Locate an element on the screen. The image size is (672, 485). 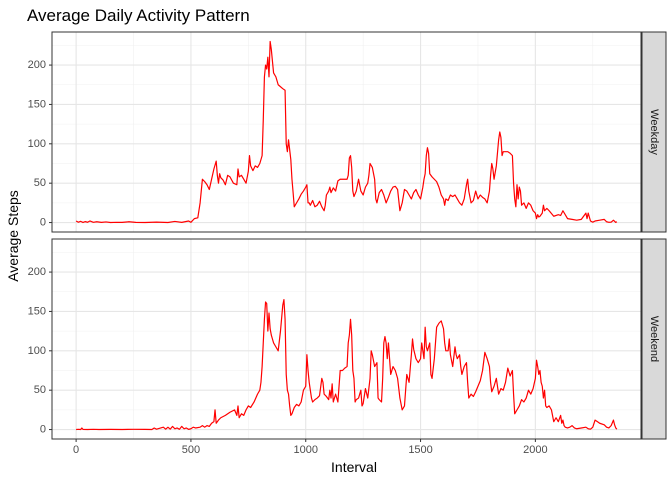
x-tick-label: 1000 is located at coordinates (305, 450).